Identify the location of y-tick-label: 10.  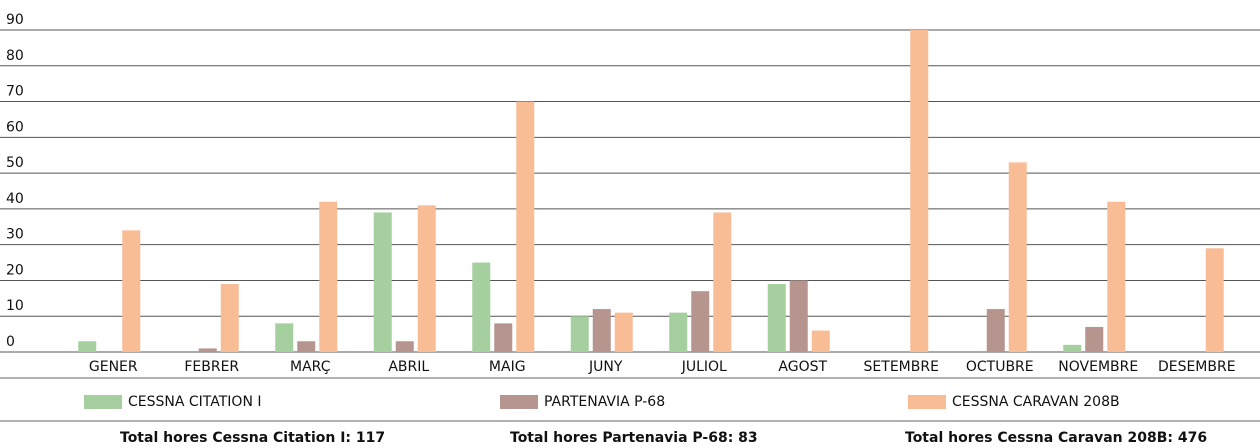
(15, 306).